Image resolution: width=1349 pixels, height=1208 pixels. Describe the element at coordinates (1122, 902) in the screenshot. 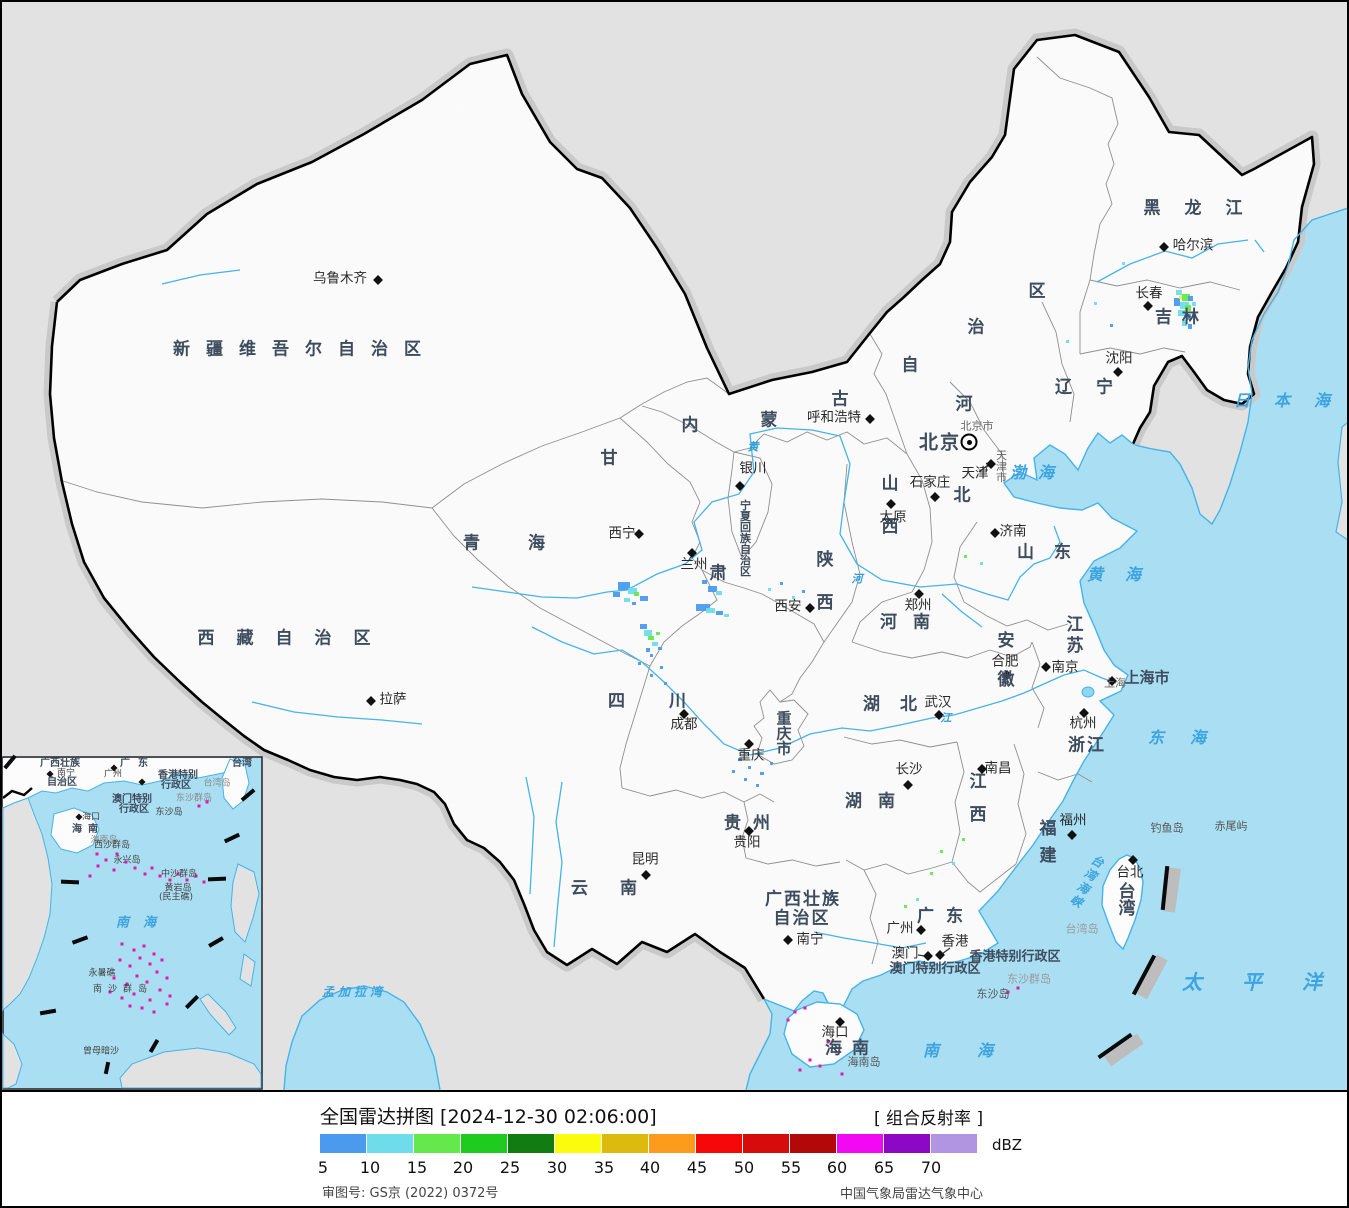

I see `taiwan-island` at that location.